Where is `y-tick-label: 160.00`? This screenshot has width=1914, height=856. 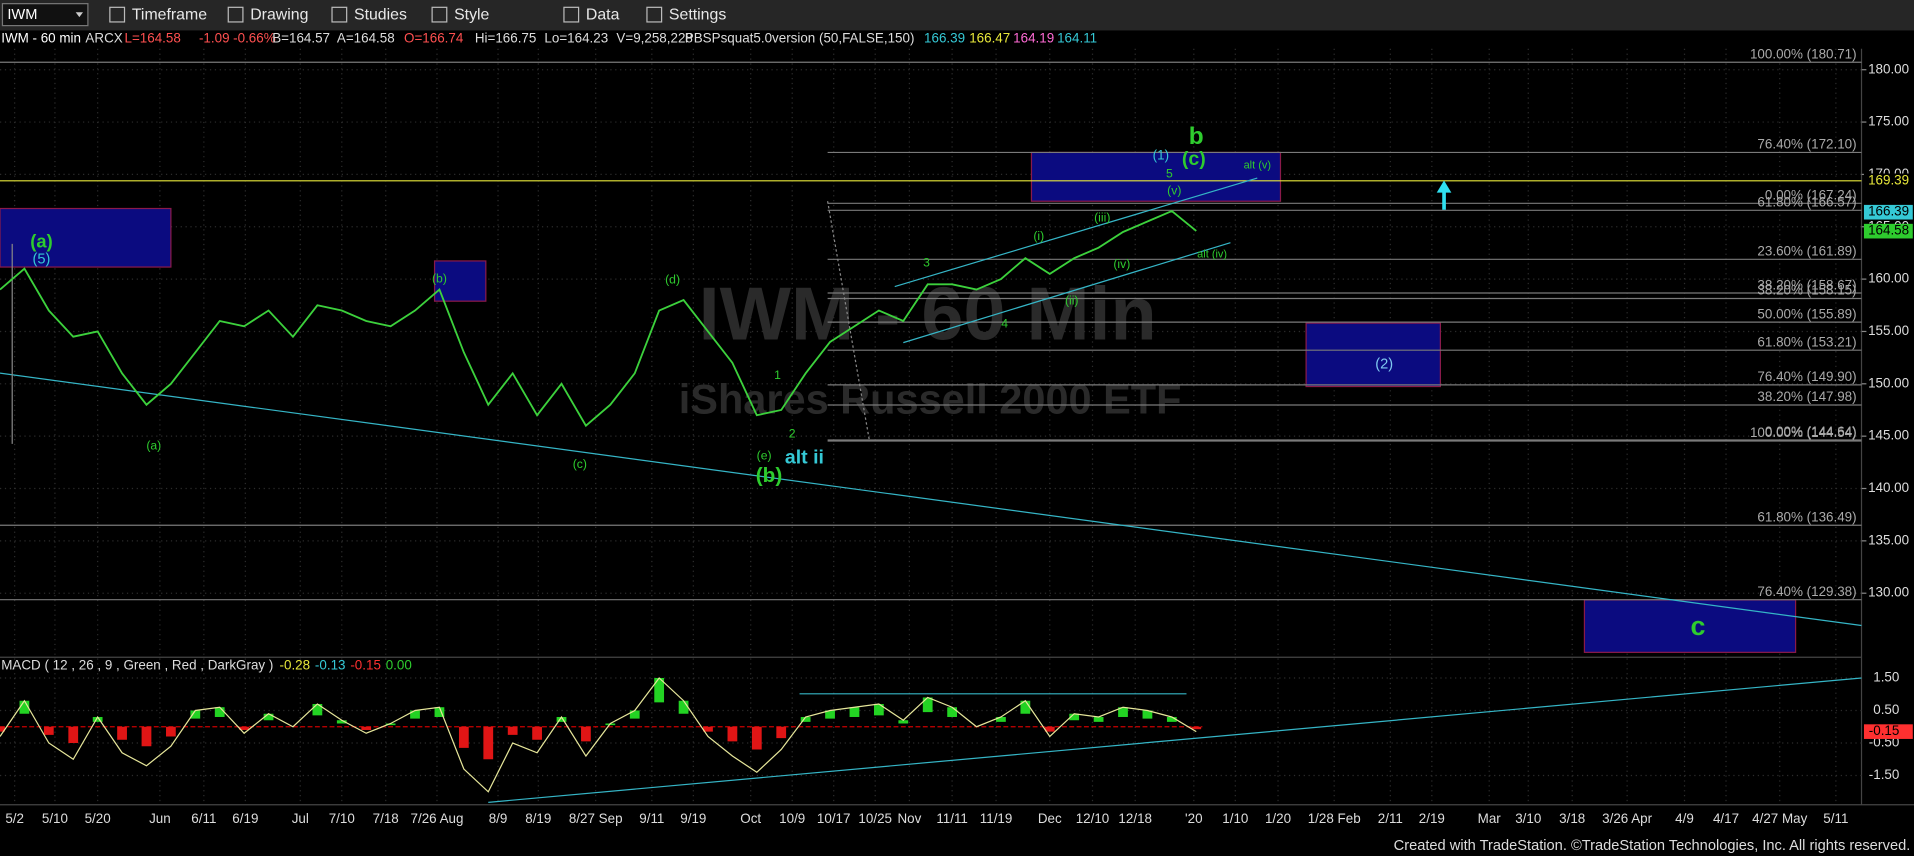 y-tick-label: 160.00 is located at coordinates (1888, 278).